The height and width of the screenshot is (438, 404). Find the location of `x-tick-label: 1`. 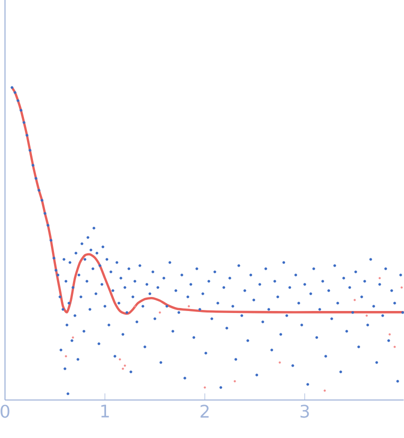

x-tick-label: 1 is located at coordinates (105, 411).